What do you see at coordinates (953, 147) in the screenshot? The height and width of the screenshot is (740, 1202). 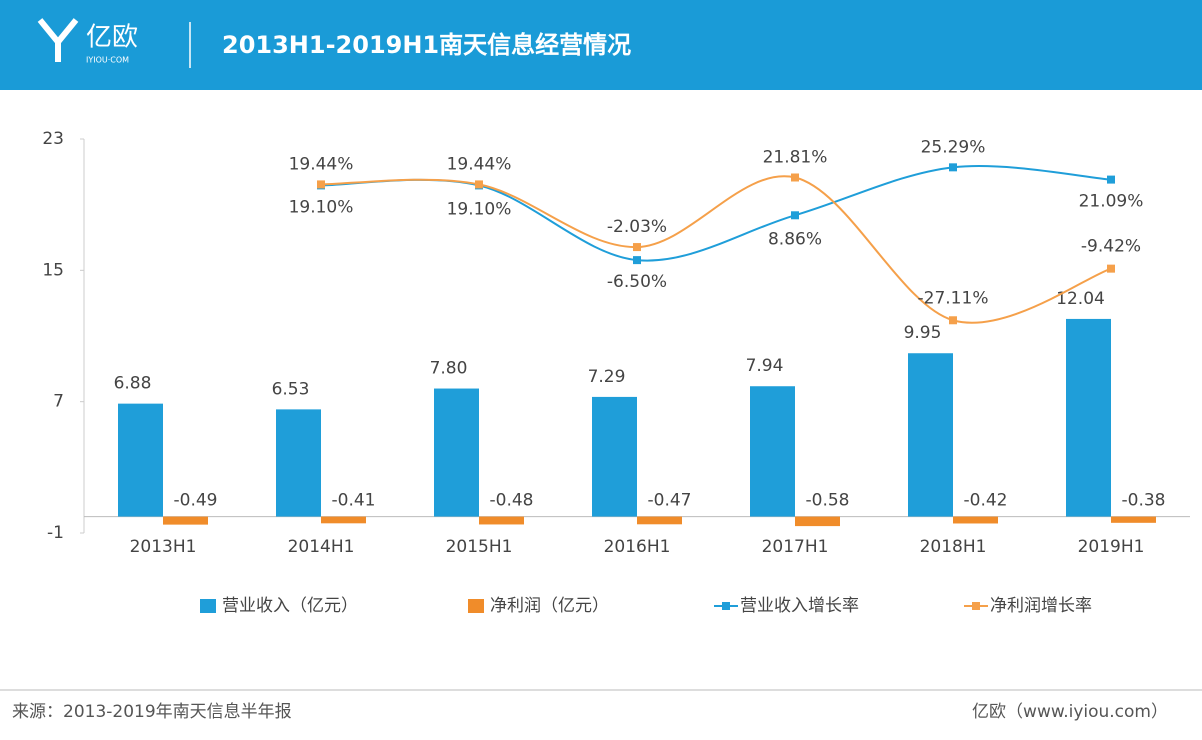 I see `data-label: 25.29%` at bounding box center [953, 147].